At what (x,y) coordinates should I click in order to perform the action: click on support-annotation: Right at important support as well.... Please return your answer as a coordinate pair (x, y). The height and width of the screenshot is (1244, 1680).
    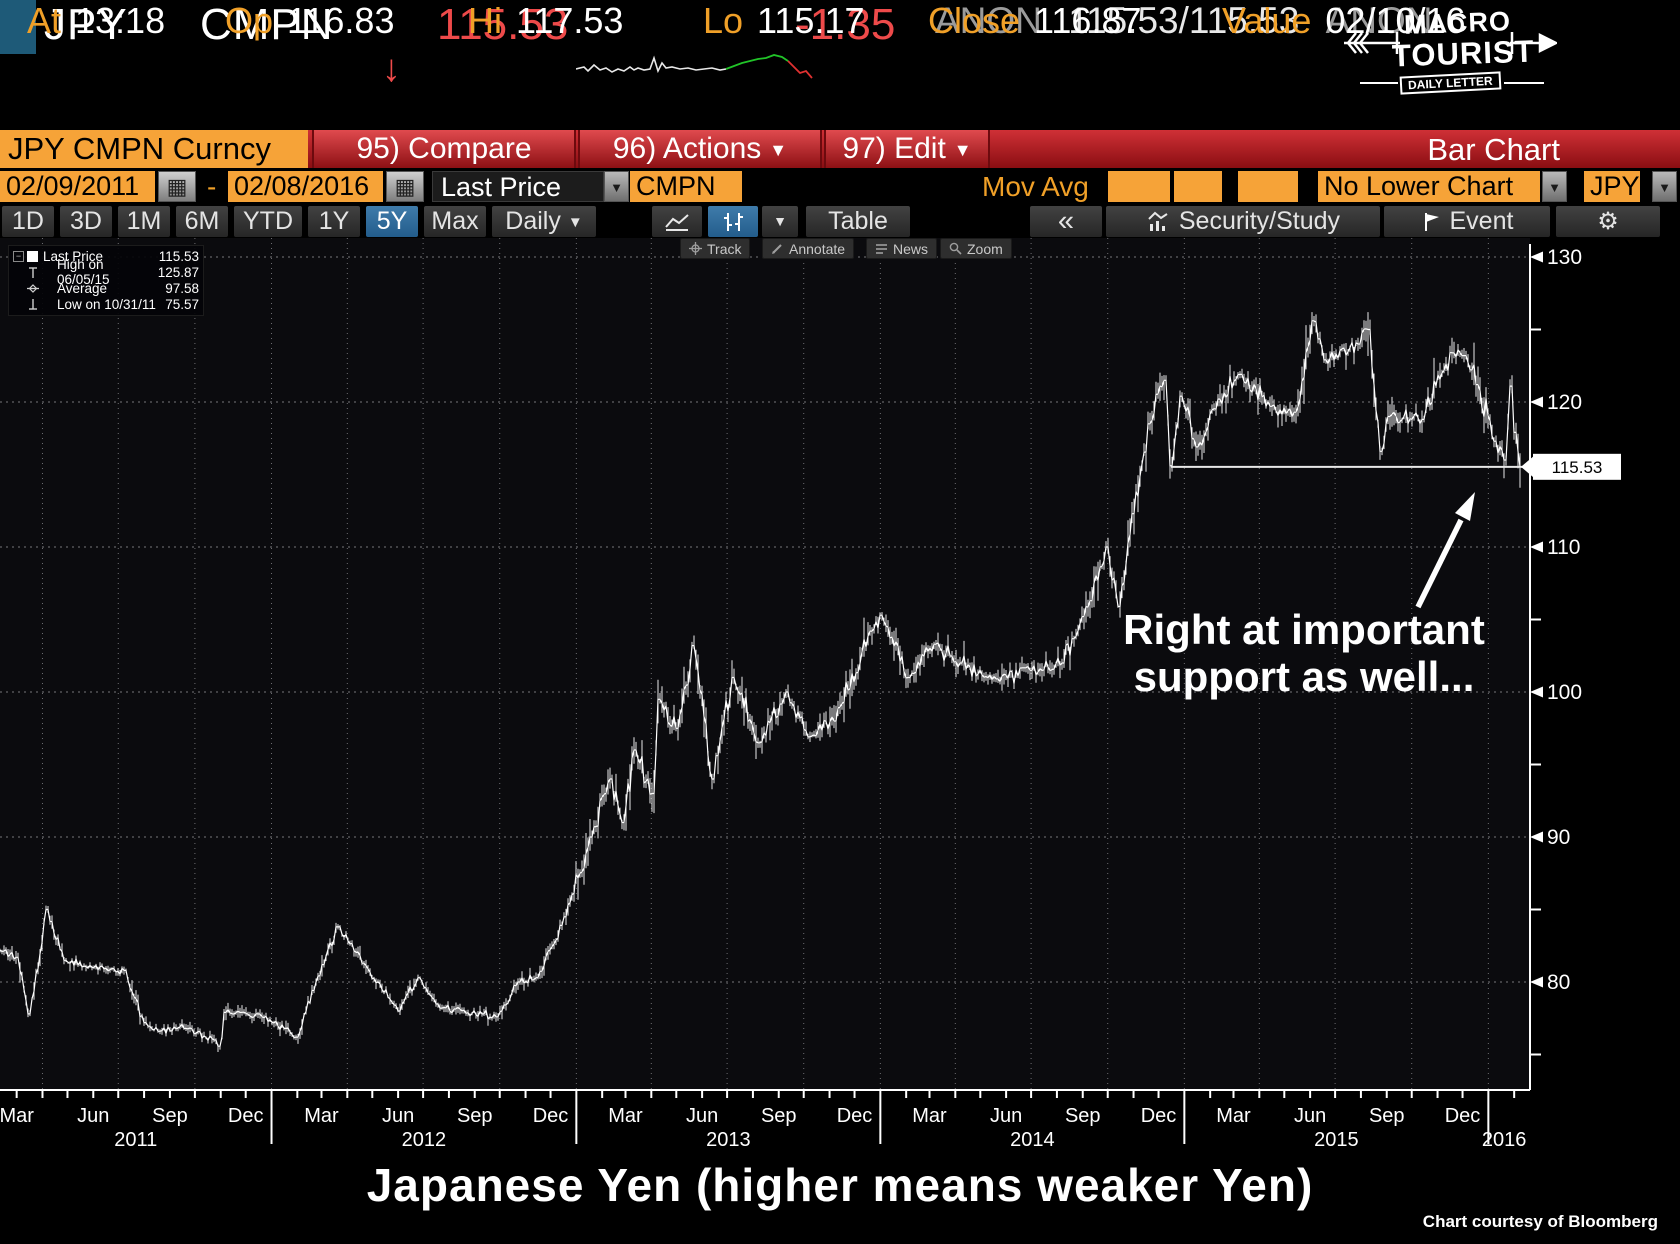
    Looking at the image, I should click on (1304, 653).